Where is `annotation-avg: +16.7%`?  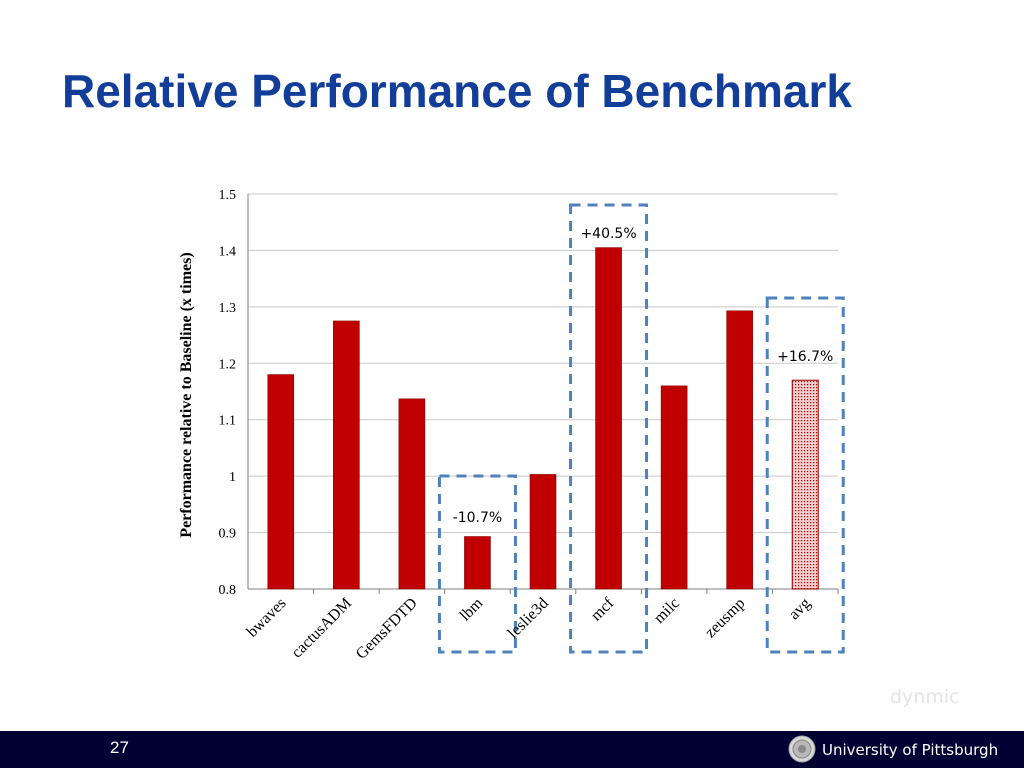 annotation-avg: +16.7% is located at coordinates (805, 357).